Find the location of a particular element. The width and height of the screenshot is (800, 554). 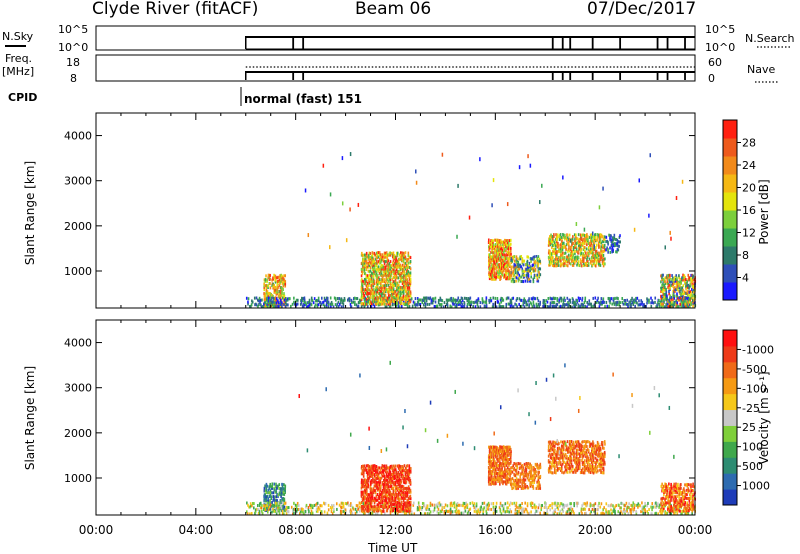

cpid-text: normal (fast) 151 is located at coordinates (303, 99).